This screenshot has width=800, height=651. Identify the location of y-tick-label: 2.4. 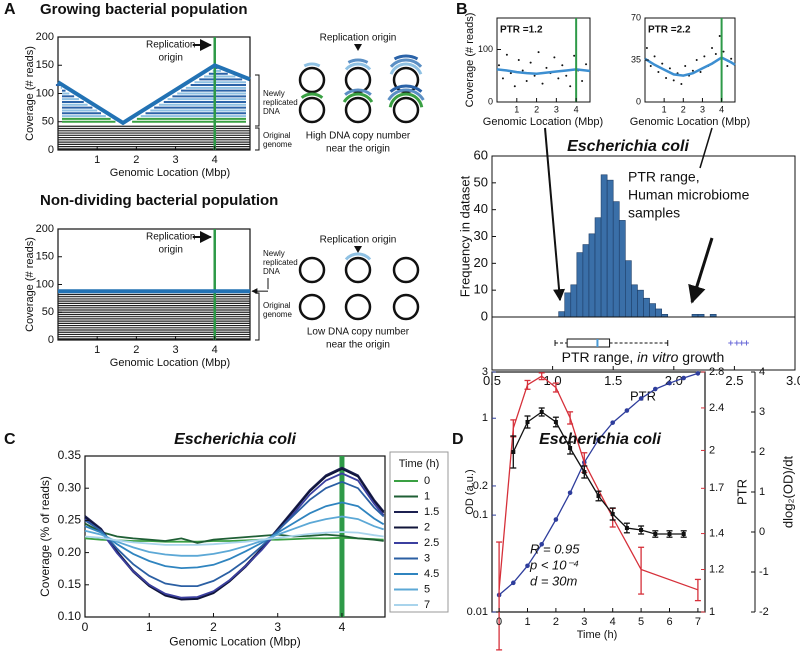
(716, 408).